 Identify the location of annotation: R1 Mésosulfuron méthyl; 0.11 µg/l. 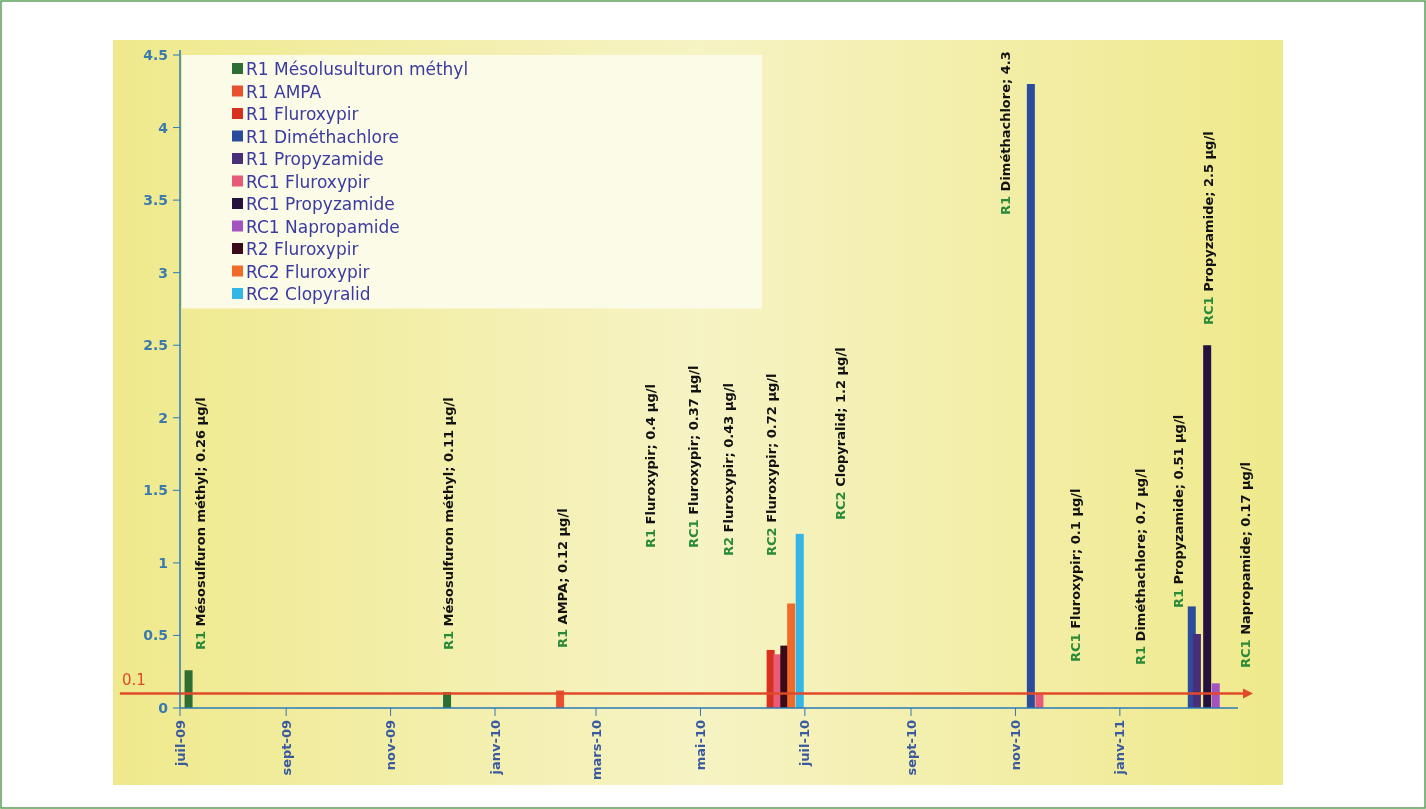
(448, 523).